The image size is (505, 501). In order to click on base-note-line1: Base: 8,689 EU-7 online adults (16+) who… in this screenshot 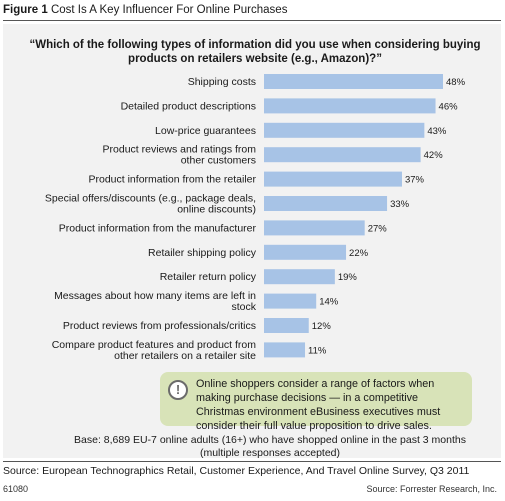, I will do `click(270, 440)`.